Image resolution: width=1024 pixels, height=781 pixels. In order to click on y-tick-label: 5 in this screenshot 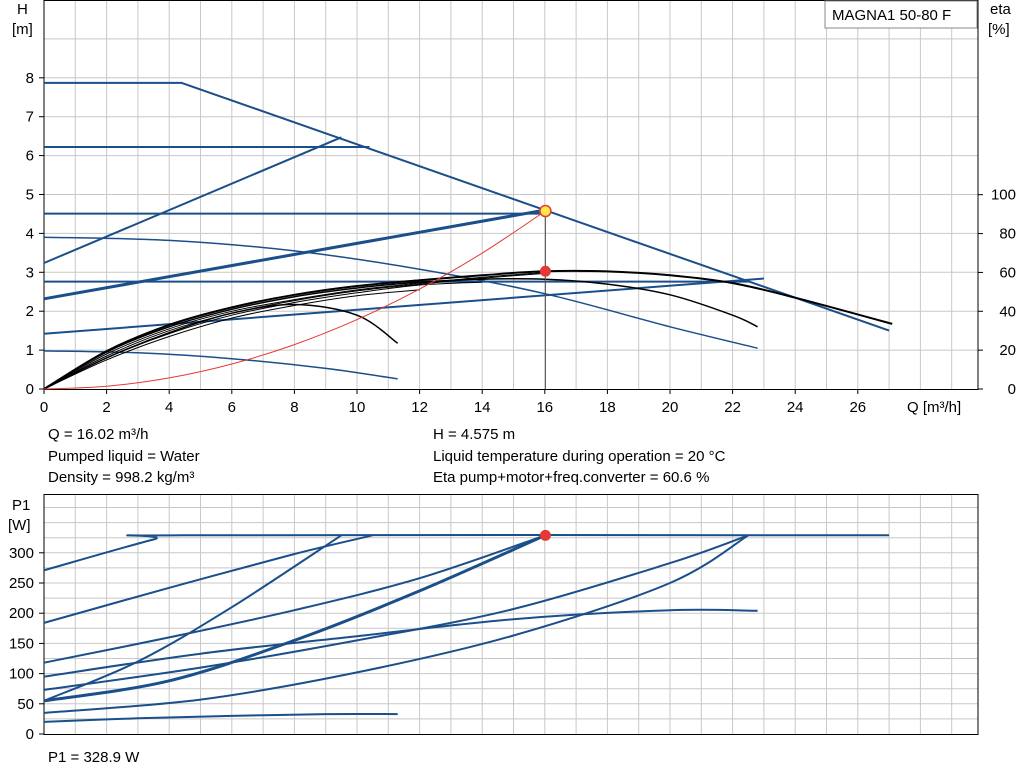, I will do `click(30, 195)`.